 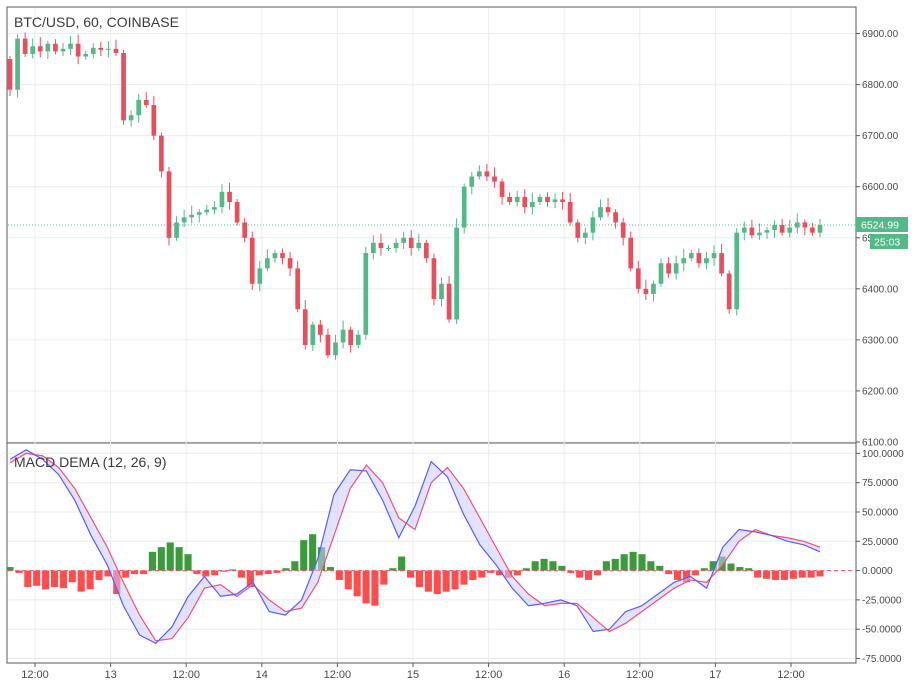 What do you see at coordinates (877, 571) in the screenshot?
I see `macd-y-tick-label: 0.0000` at bounding box center [877, 571].